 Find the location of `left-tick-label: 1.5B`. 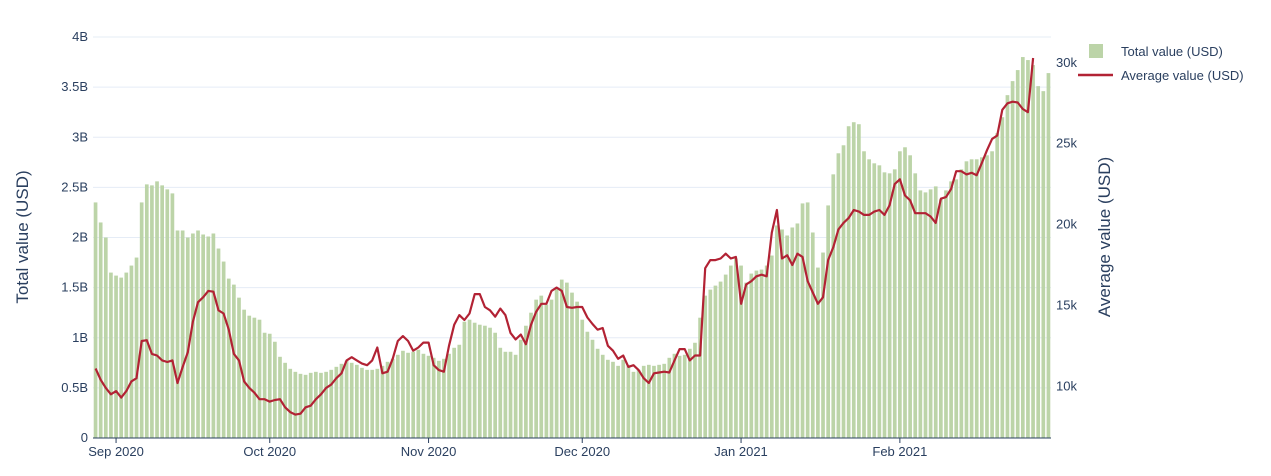

left-tick-label: 1.5B is located at coordinates (74, 287).